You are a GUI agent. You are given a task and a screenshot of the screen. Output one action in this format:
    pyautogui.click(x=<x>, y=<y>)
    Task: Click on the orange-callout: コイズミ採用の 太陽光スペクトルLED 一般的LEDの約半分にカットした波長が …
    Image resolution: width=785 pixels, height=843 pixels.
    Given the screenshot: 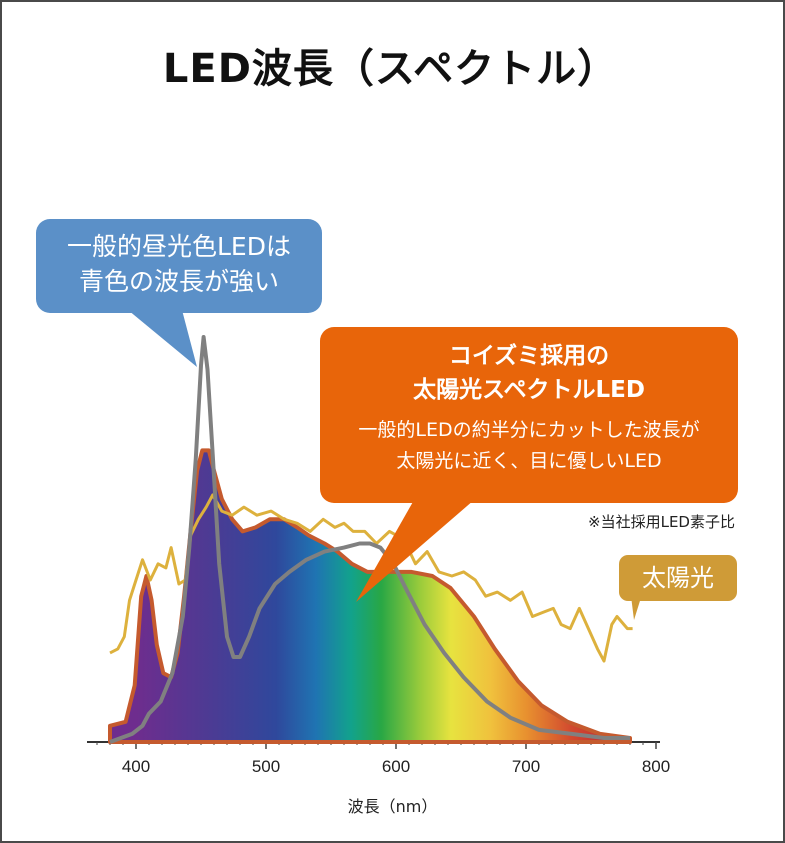 What is the action you would take?
    pyautogui.click(x=529, y=415)
    